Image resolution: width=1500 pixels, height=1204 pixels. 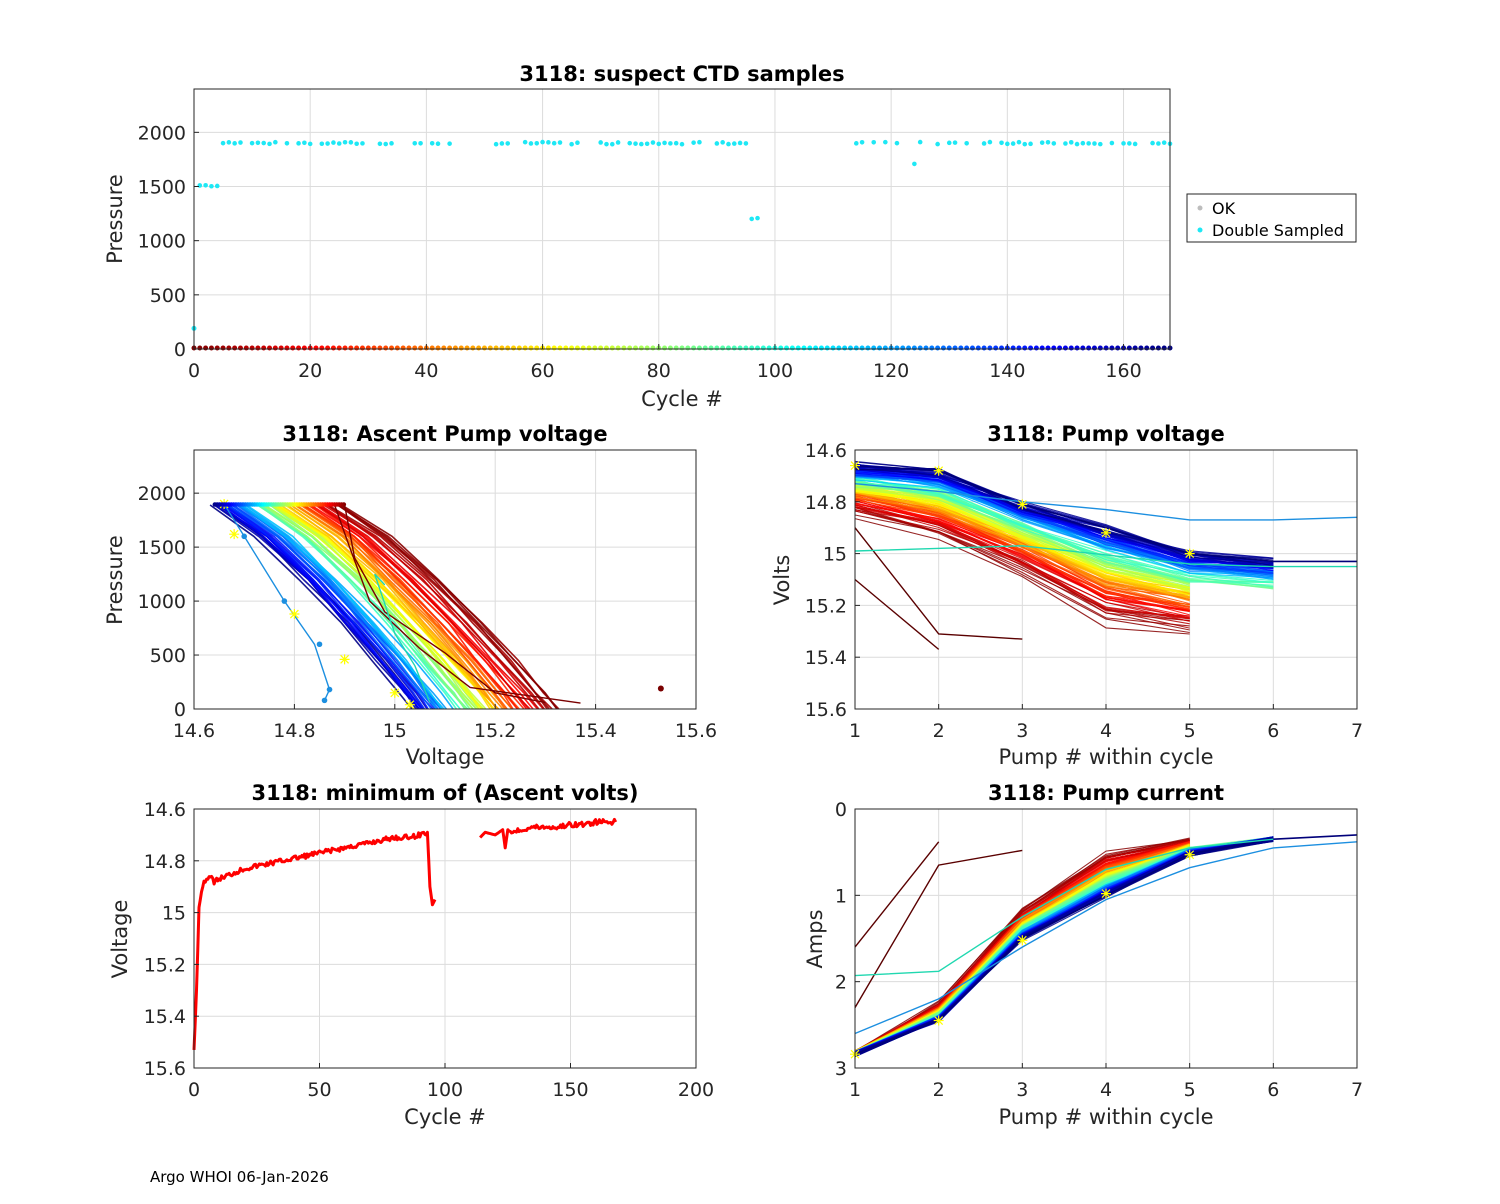 What do you see at coordinates (162, 548) in the screenshot?
I see `p2-ytick-label: 1500` at bounding box center [162, 548].